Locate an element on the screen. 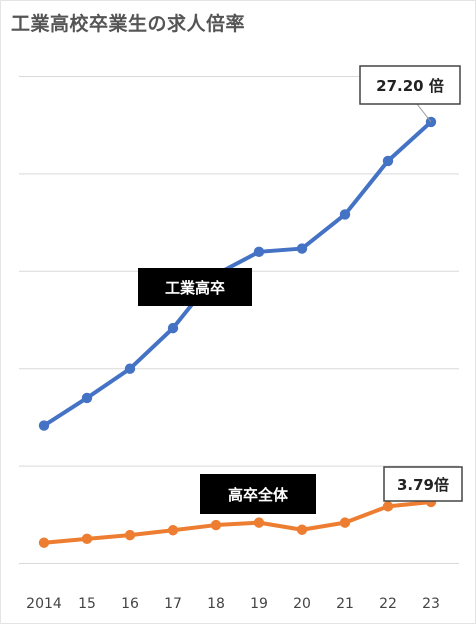 The image size is (476, 625). callout-leader-line is located at coordinates (424, 113).